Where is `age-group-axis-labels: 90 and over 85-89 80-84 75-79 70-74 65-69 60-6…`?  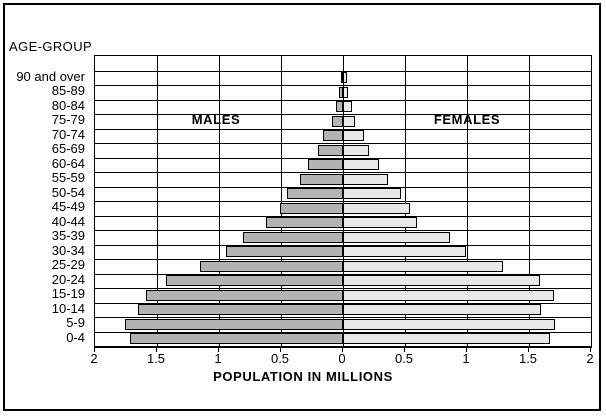
age-group-axis-labels: 90 and over 85-89 80-84 75-79 70-74 65-69 60-6… is located at coordinates (42, 200).